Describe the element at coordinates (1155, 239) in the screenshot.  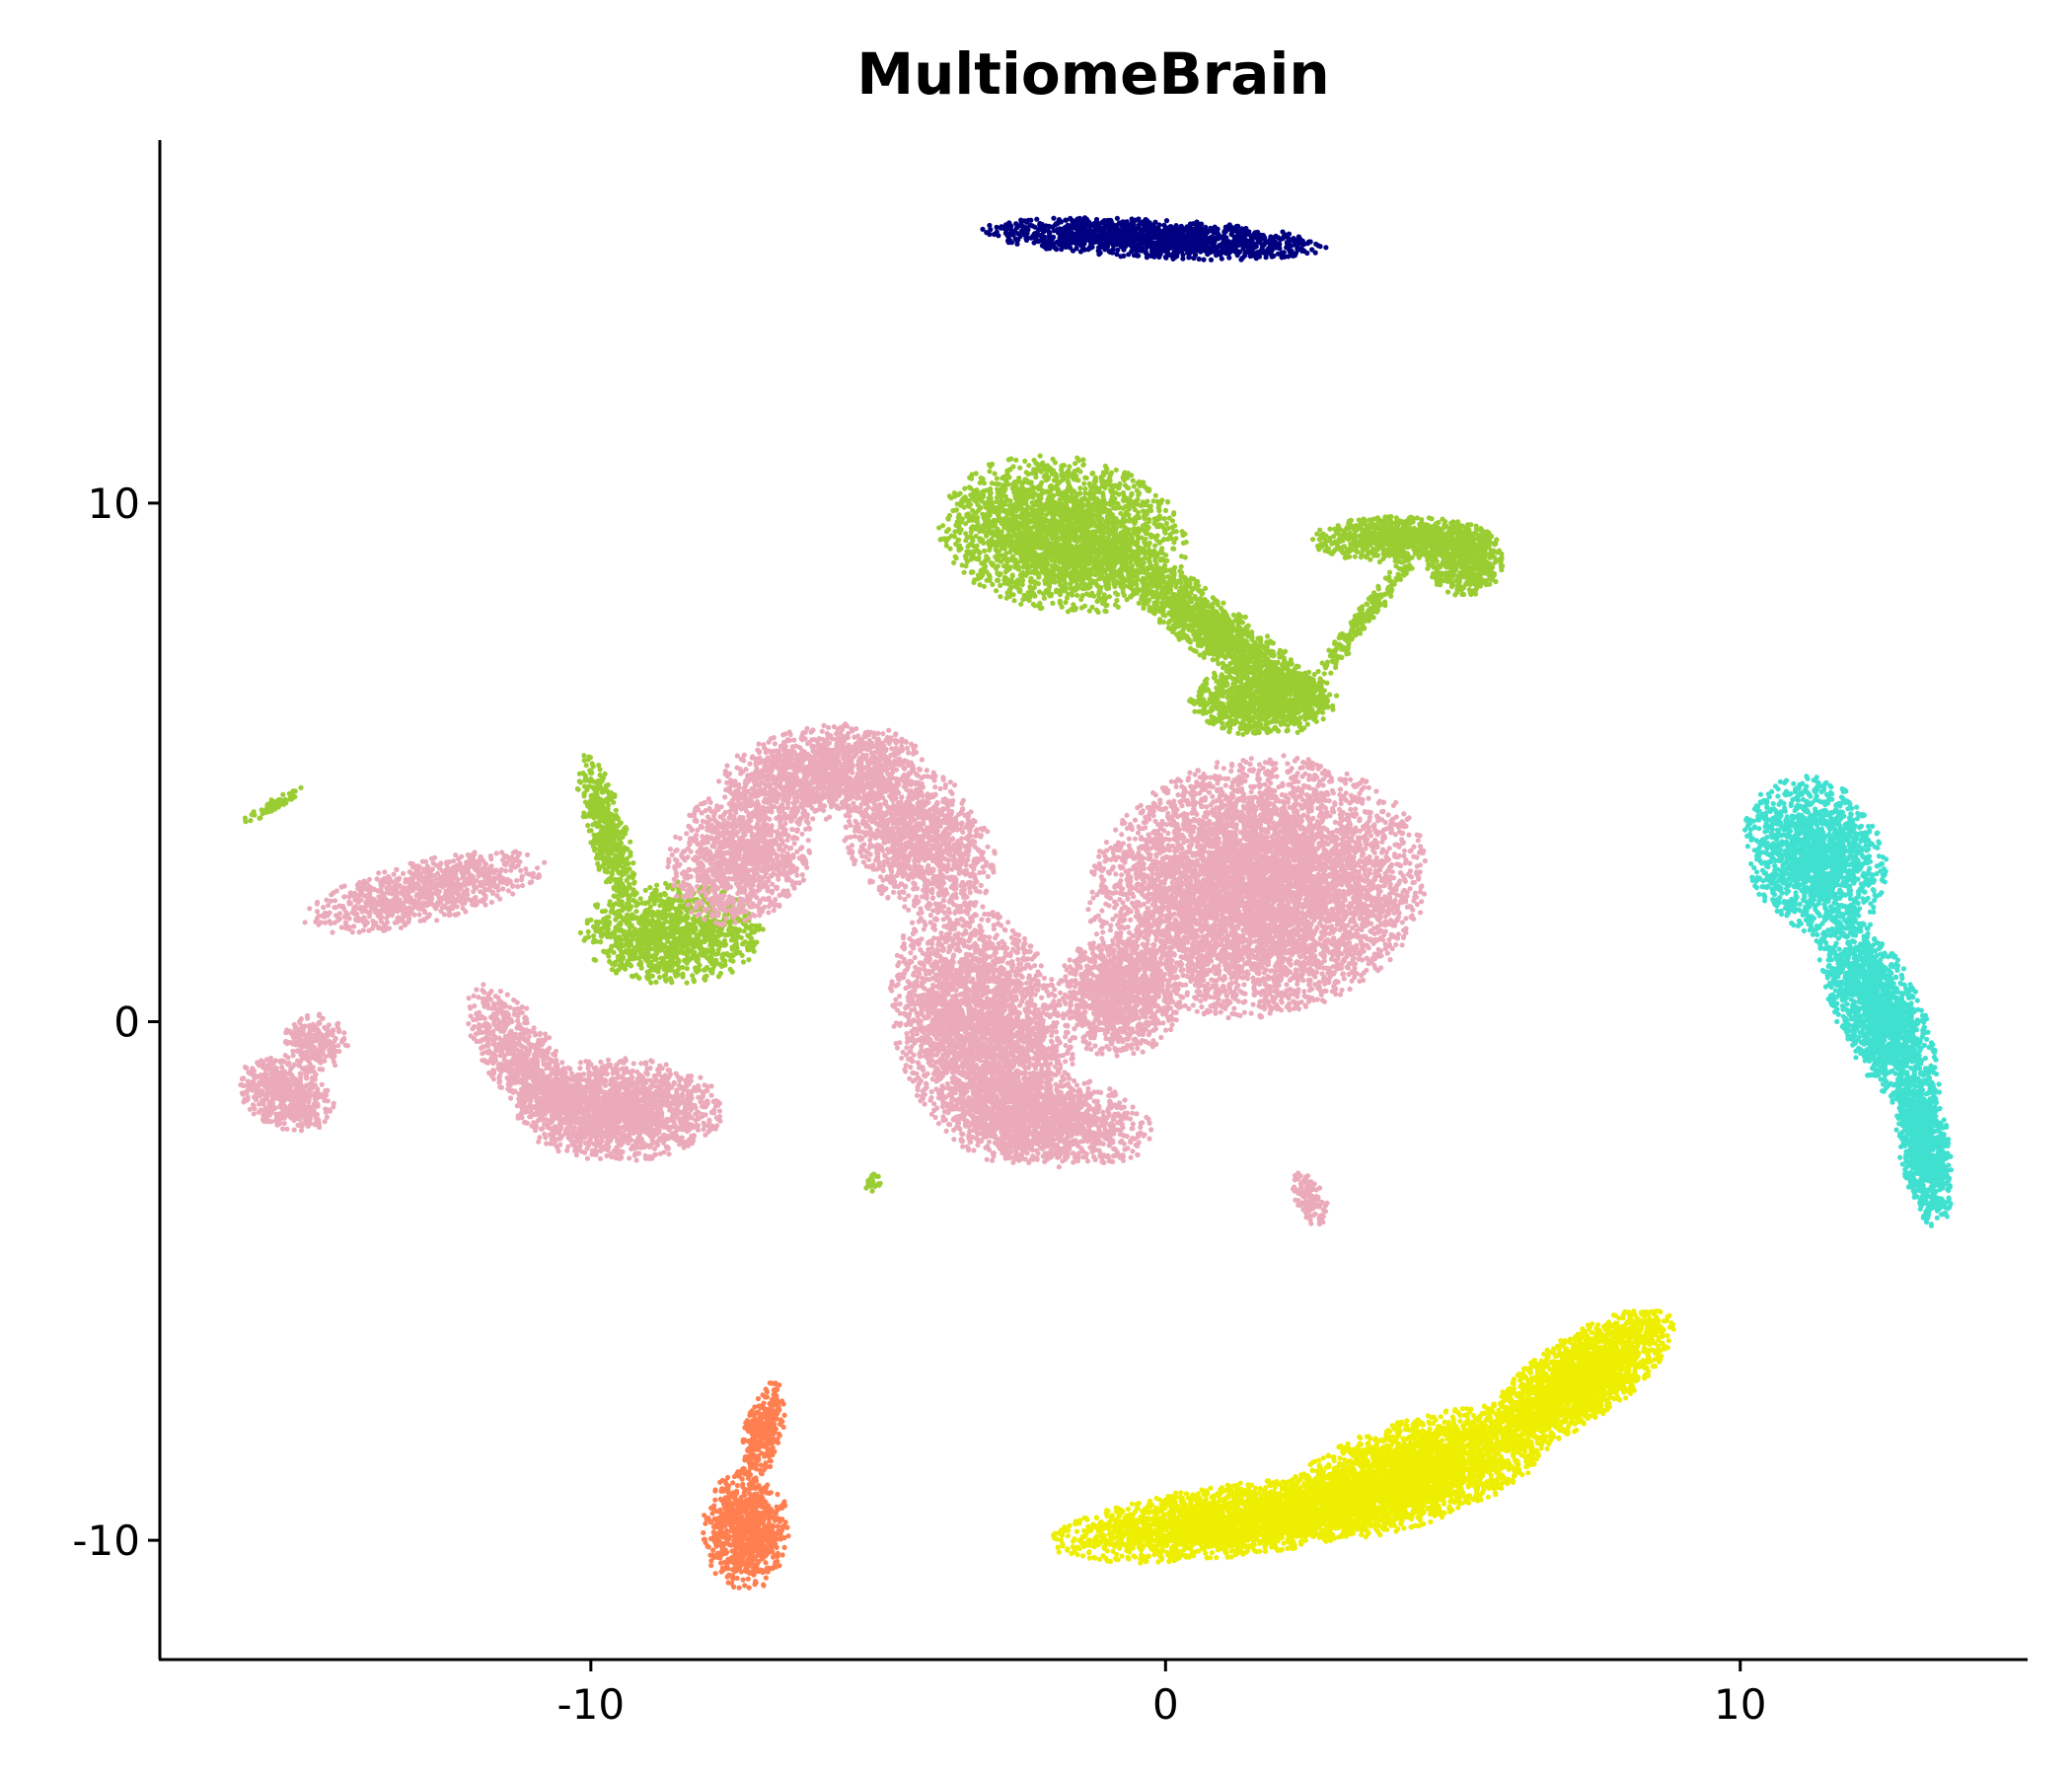
I see `cluster-0-points` at that location.